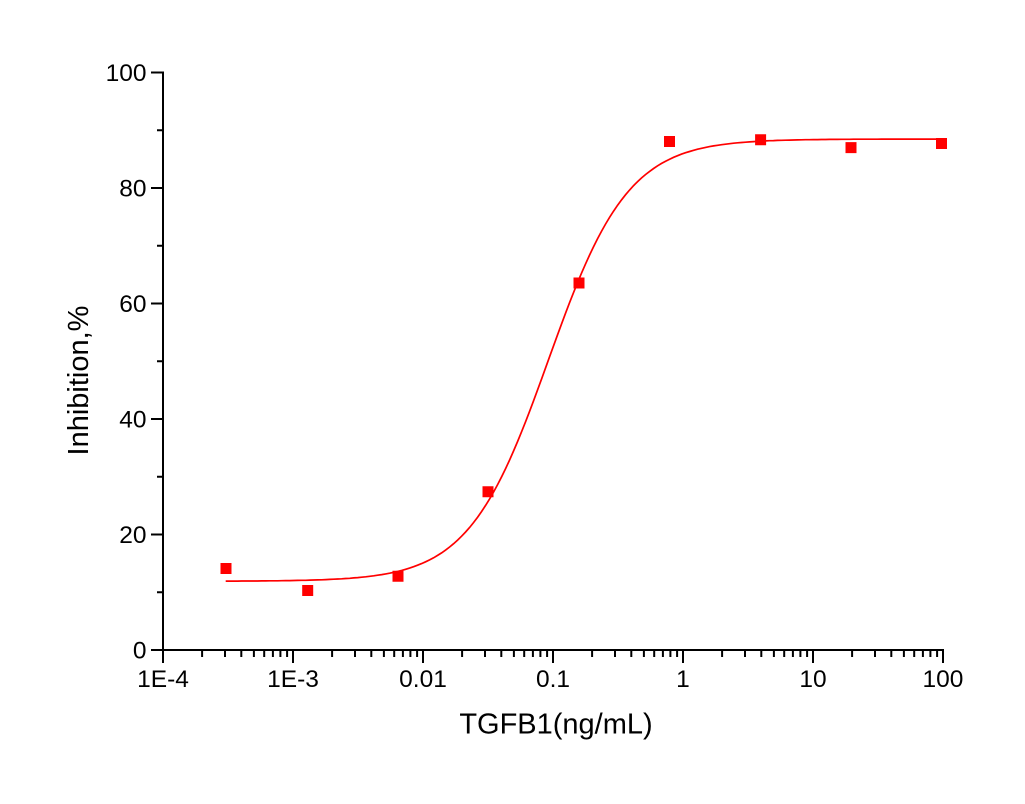 The height and width of the screenshot is (804, 1025). Describe the element at coordinates (132, 304) in the screenshot. I see `svg-text: 60` at that location.